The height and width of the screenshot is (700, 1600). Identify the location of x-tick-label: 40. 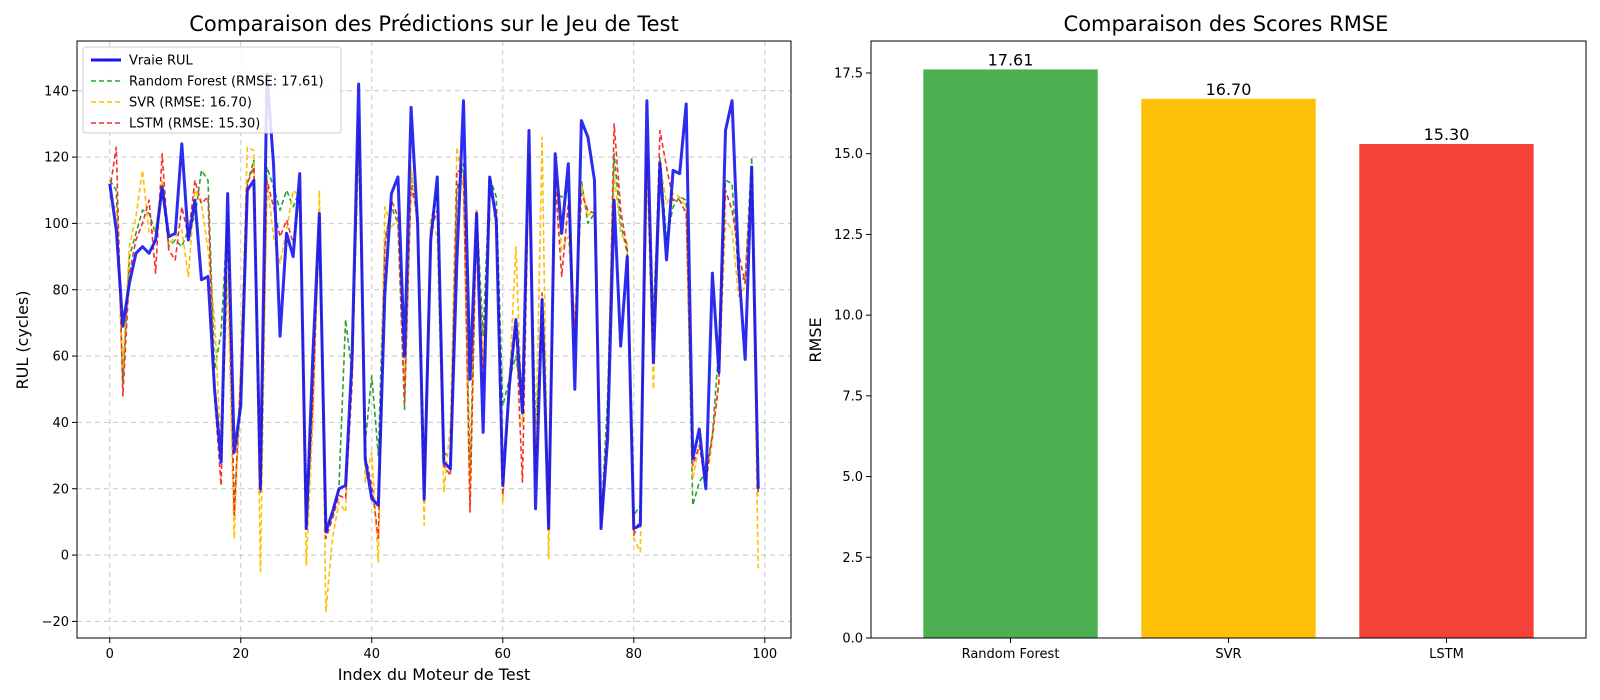
(371, 654).